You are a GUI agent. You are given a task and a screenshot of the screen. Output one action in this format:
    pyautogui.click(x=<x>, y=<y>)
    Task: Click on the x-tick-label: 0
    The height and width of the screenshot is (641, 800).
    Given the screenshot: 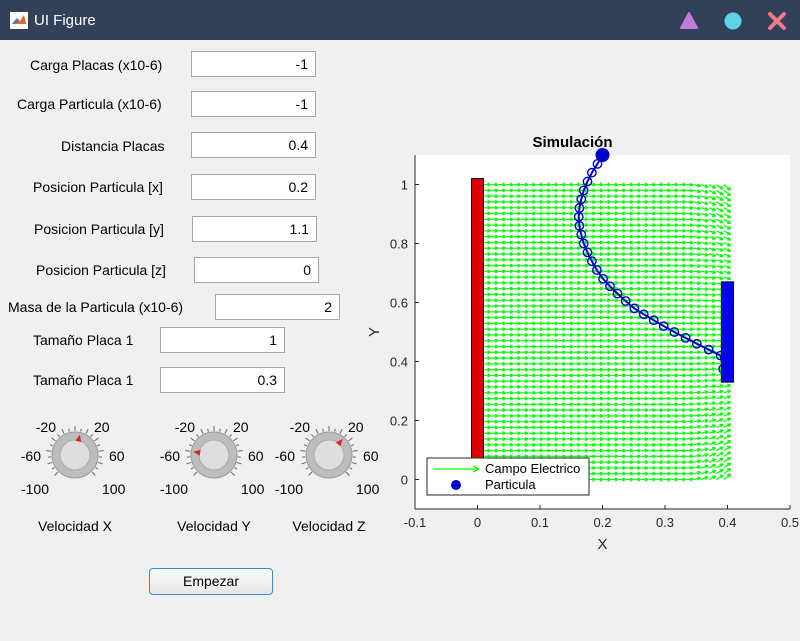 What is the action you would take?
    pyautogui.click(x=477, y=522)
    